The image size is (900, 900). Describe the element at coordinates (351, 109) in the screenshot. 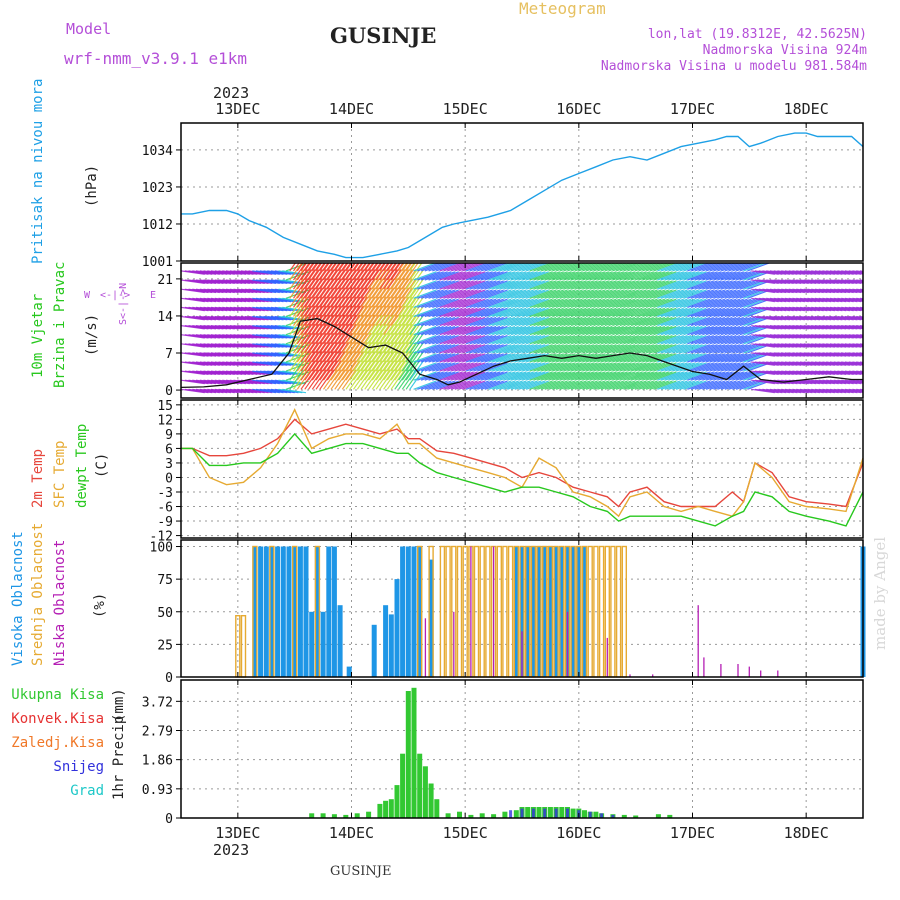

I see `top-day-label: 14DEC` at that location.